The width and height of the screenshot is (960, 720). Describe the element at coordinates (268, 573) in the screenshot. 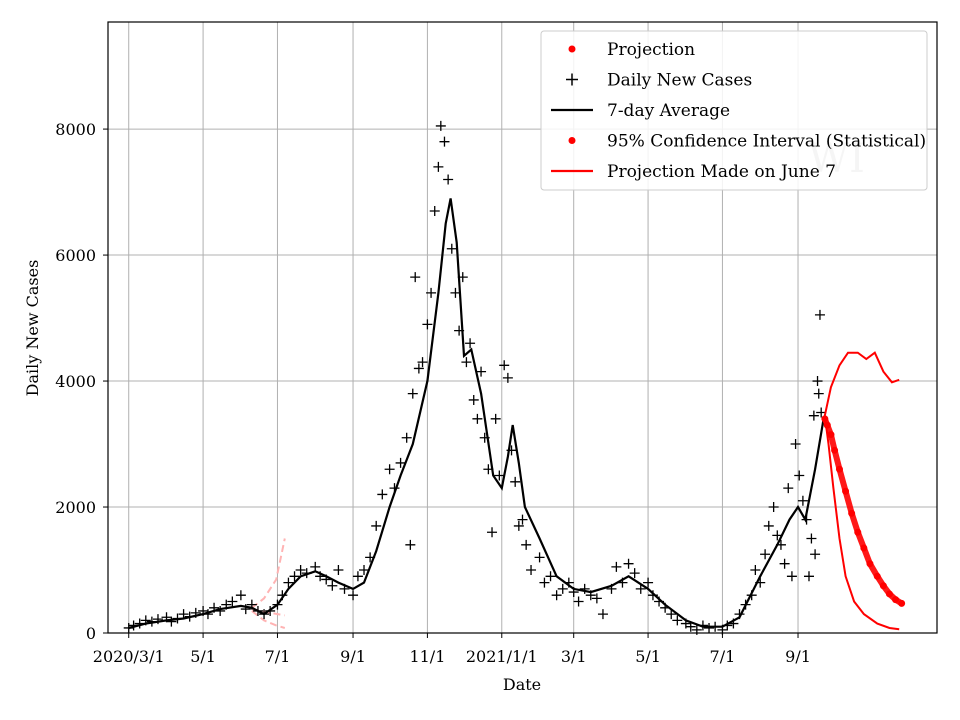

I see `june7-projection-upper-line` at that location.